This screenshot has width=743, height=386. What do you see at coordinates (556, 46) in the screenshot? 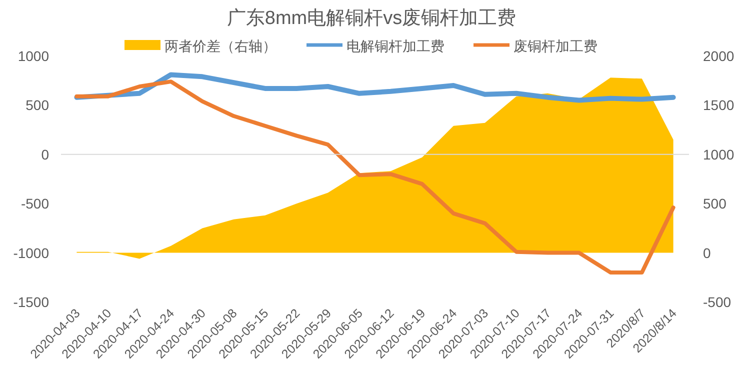
I see `legend-label: 废铜杆加工费` at bounding box center [556, 46].